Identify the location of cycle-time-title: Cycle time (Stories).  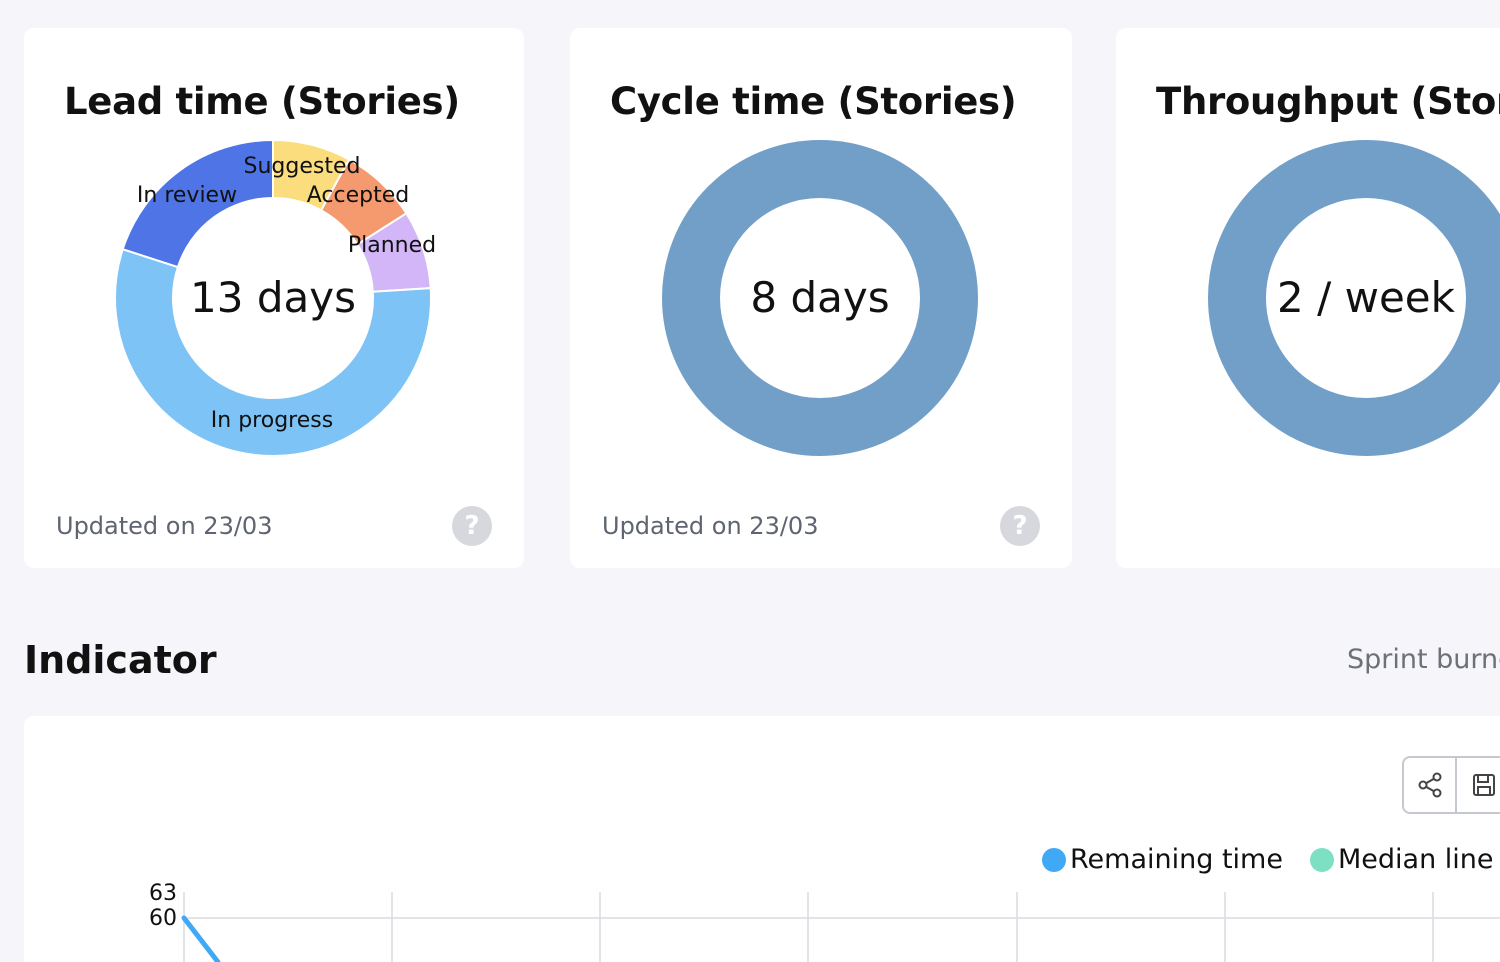
(813, 101).